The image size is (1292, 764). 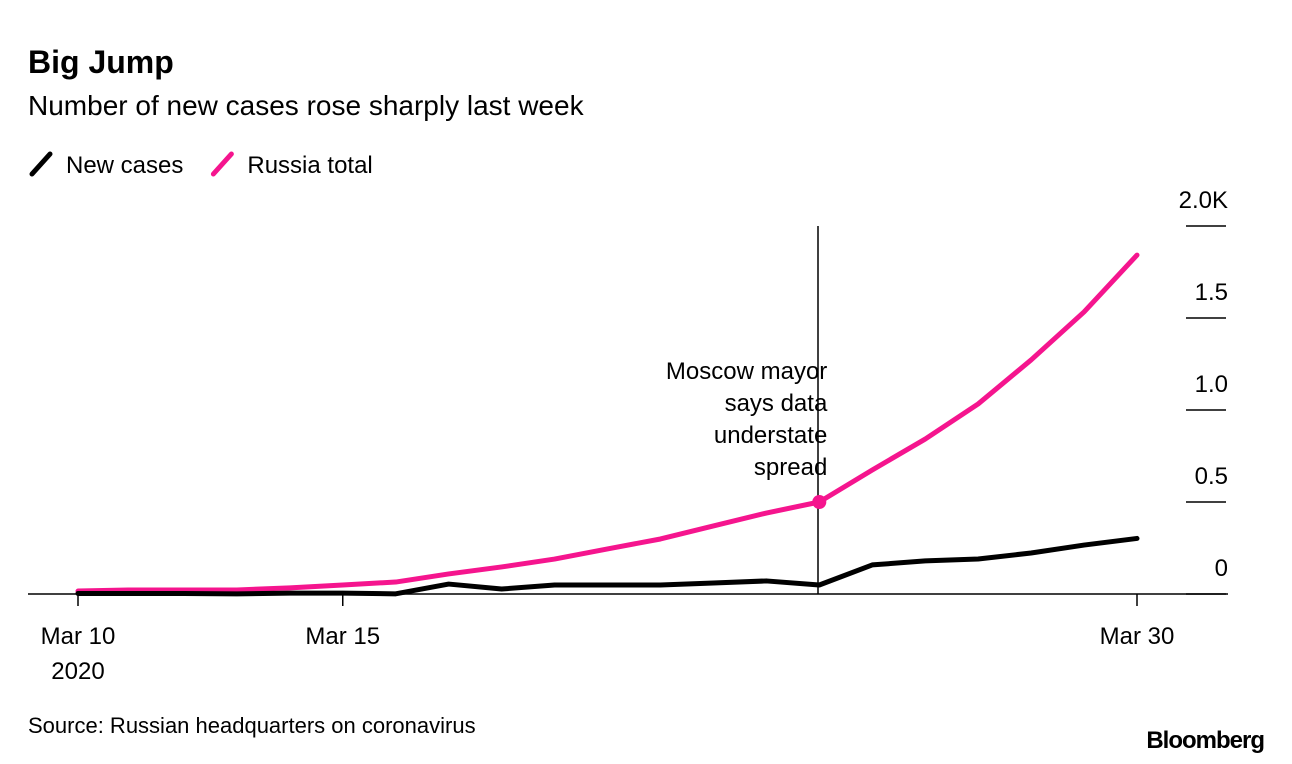 I want to click on annotation-text: Moscow mayor, so click(x=746, y=371).